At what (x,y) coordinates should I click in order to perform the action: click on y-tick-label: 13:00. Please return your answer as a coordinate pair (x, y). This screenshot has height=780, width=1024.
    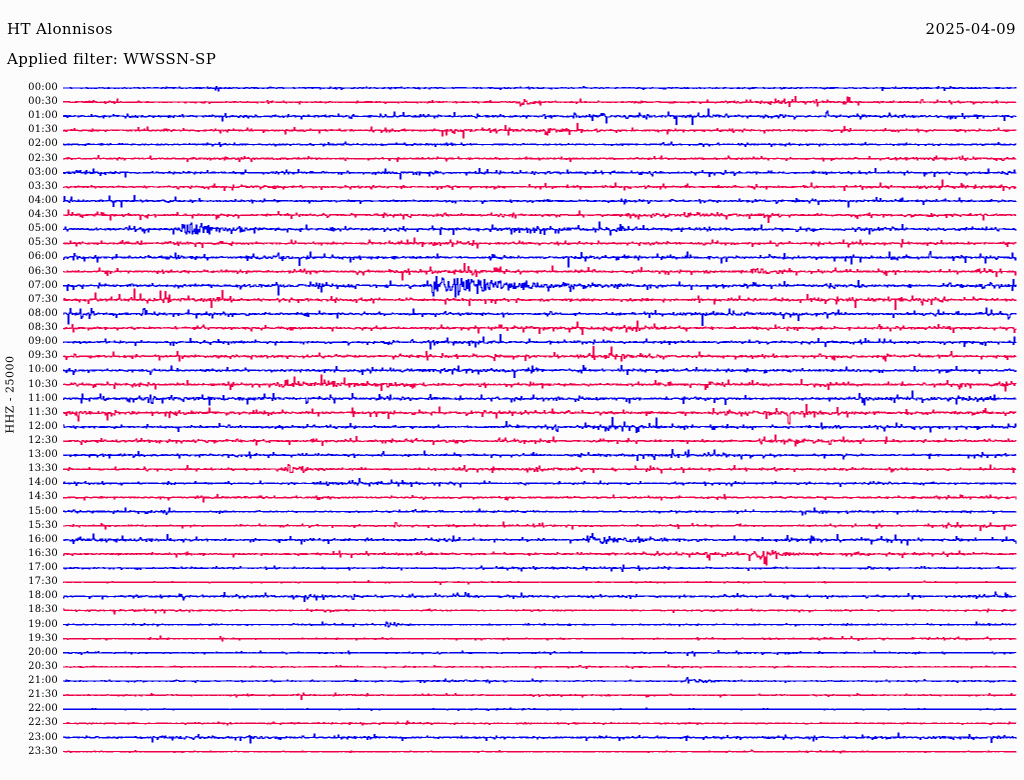
    Looking at the image, I should click on (43, 455).